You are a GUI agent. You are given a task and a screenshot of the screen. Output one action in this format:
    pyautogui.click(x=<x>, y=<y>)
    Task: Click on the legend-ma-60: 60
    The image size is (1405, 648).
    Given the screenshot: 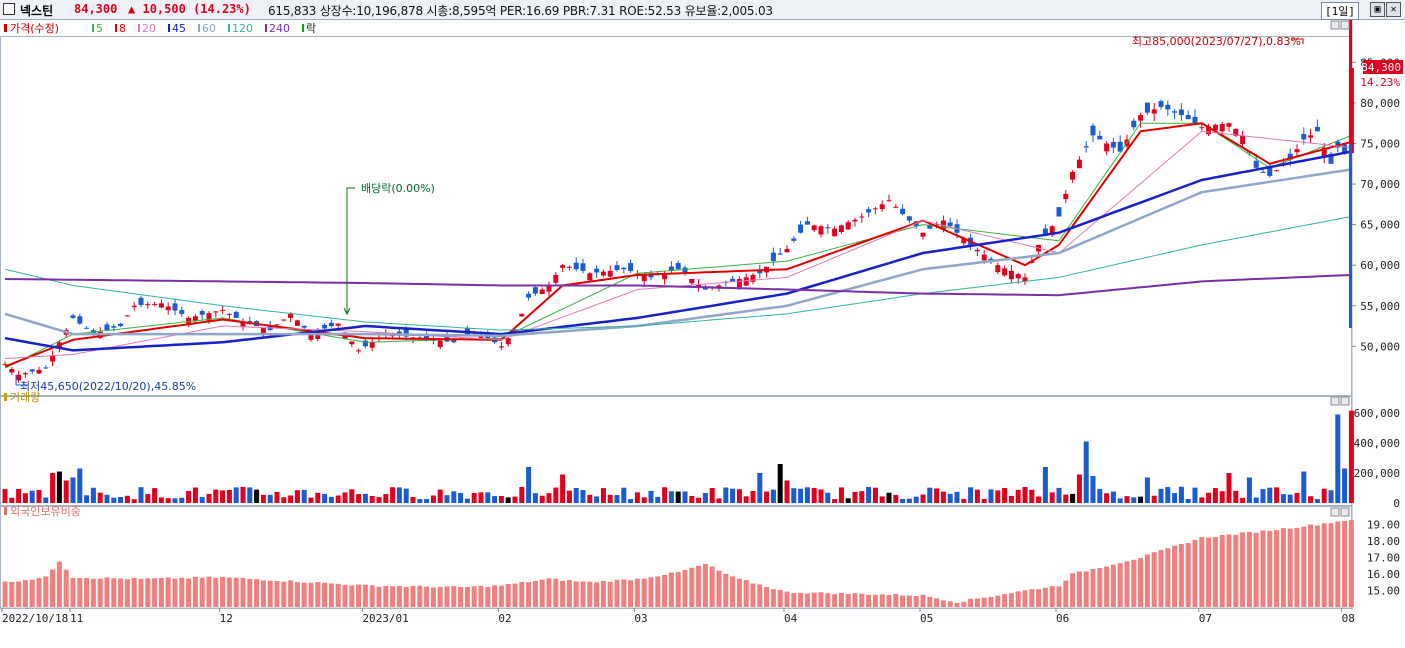 What is the action you would take?
    pyautogui.click(x=209, y=28)
    